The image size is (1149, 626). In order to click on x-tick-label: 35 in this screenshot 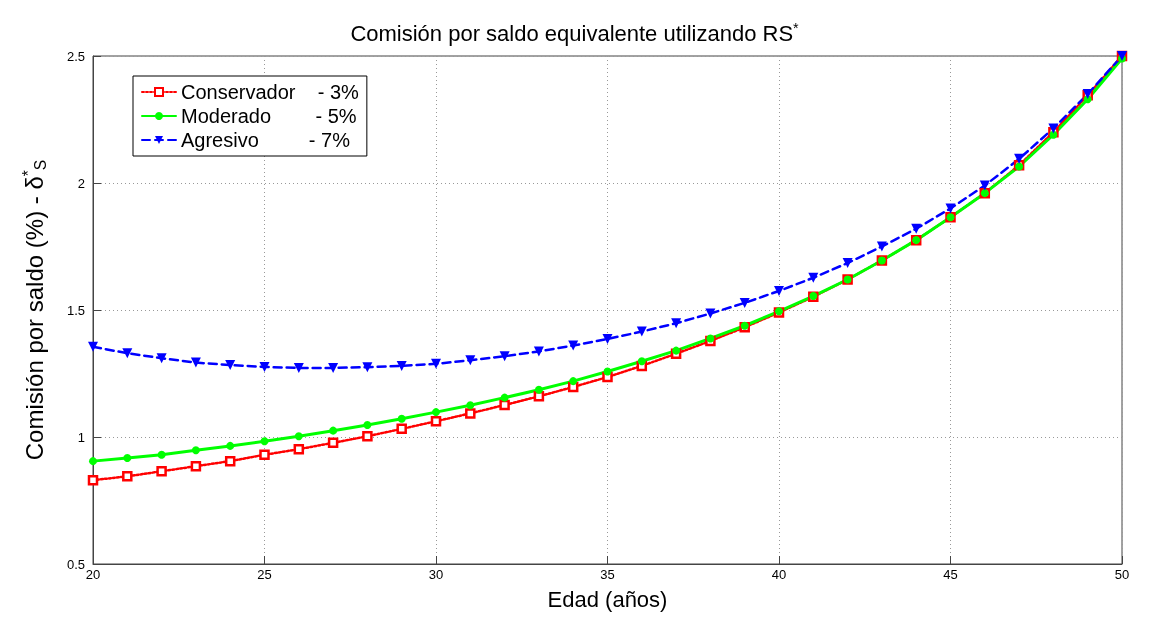, I will do `click(607, 574)`.